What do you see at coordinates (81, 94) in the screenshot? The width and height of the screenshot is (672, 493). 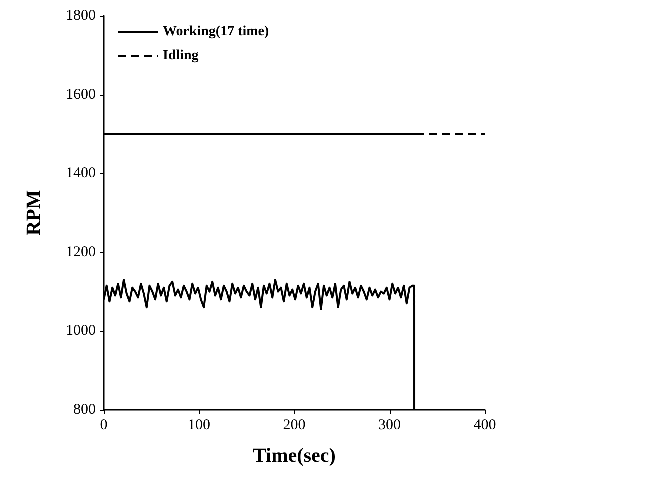 I see `y-tick-label: 1600` at bounding box center [81, 94].